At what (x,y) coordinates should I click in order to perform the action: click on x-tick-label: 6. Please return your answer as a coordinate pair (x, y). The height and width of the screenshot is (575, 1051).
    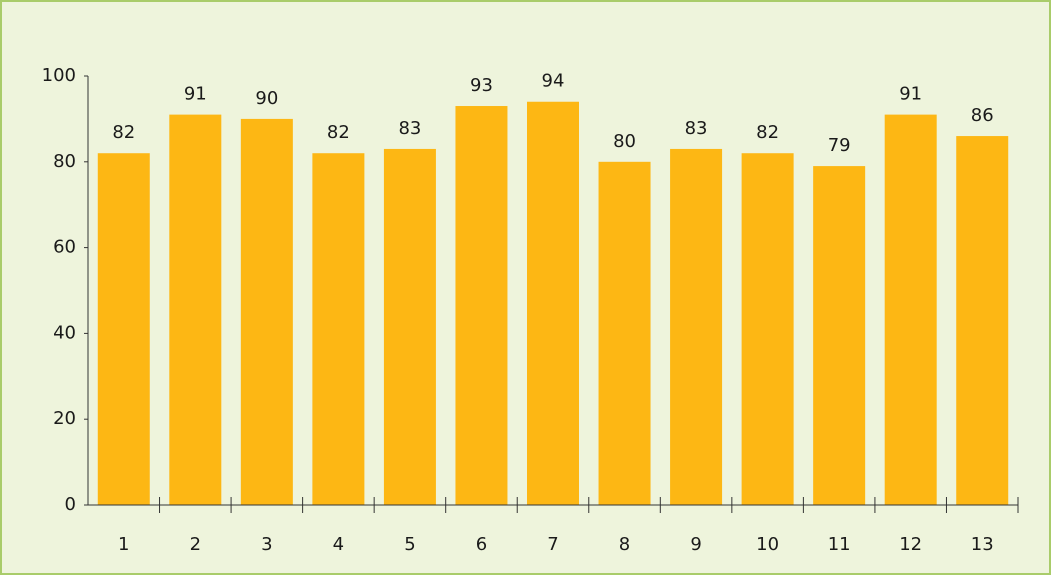
    Looking at the image, I should click on (481, 544).